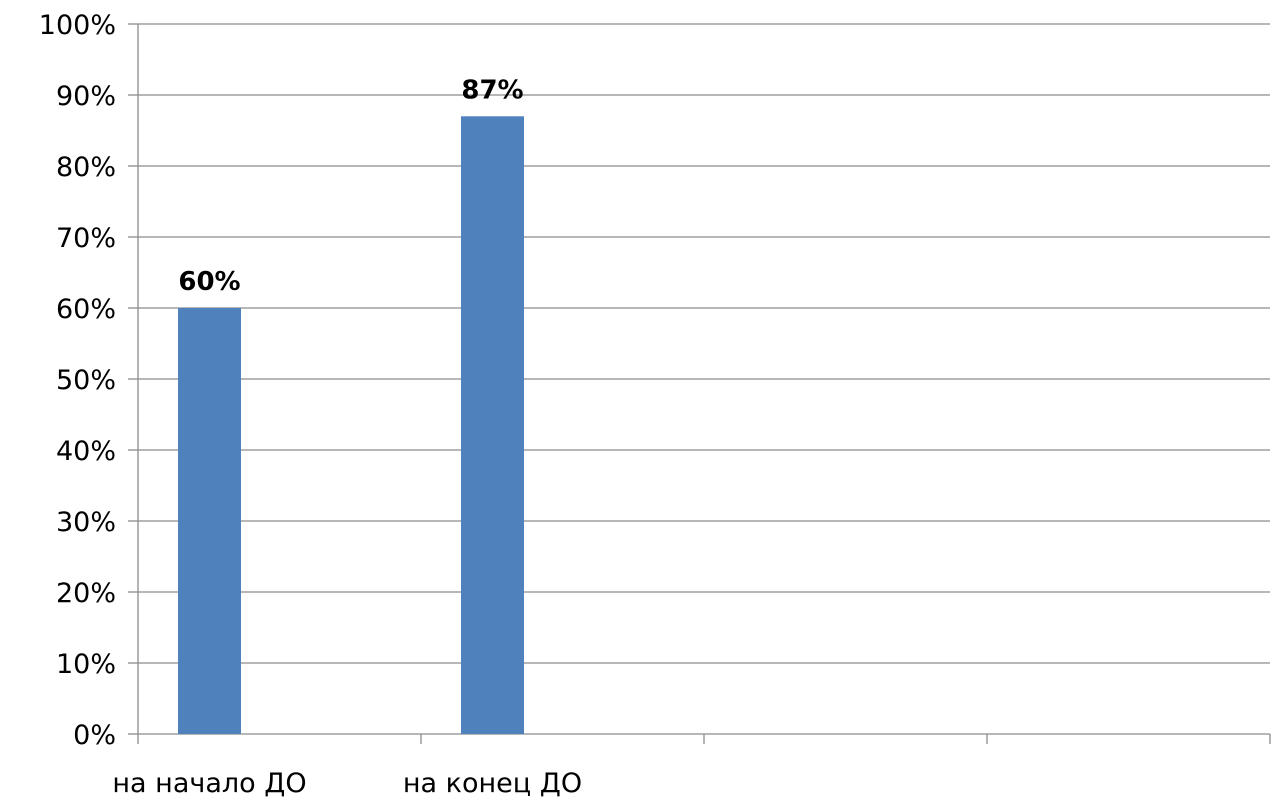 This screenshot has height=804, width=1272. Describe the element at coordinates (86, 167) in the screenshot. I see `y-tick-label: 80%` at that location.